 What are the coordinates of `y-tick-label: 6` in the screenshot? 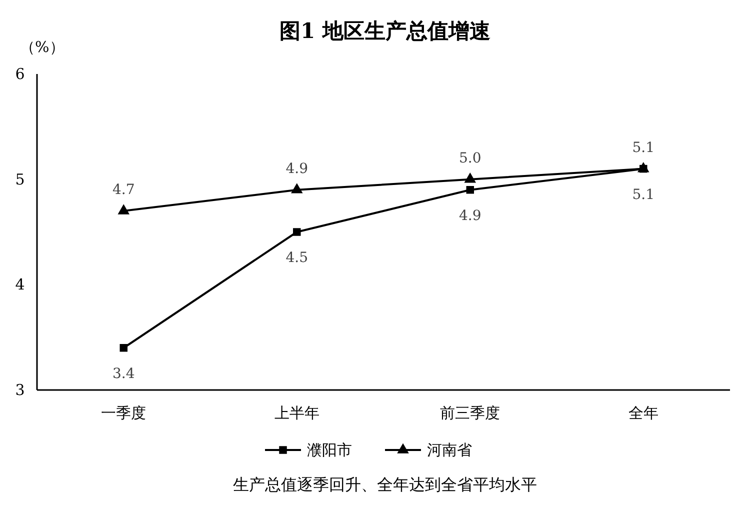 It's located at (20, 74).